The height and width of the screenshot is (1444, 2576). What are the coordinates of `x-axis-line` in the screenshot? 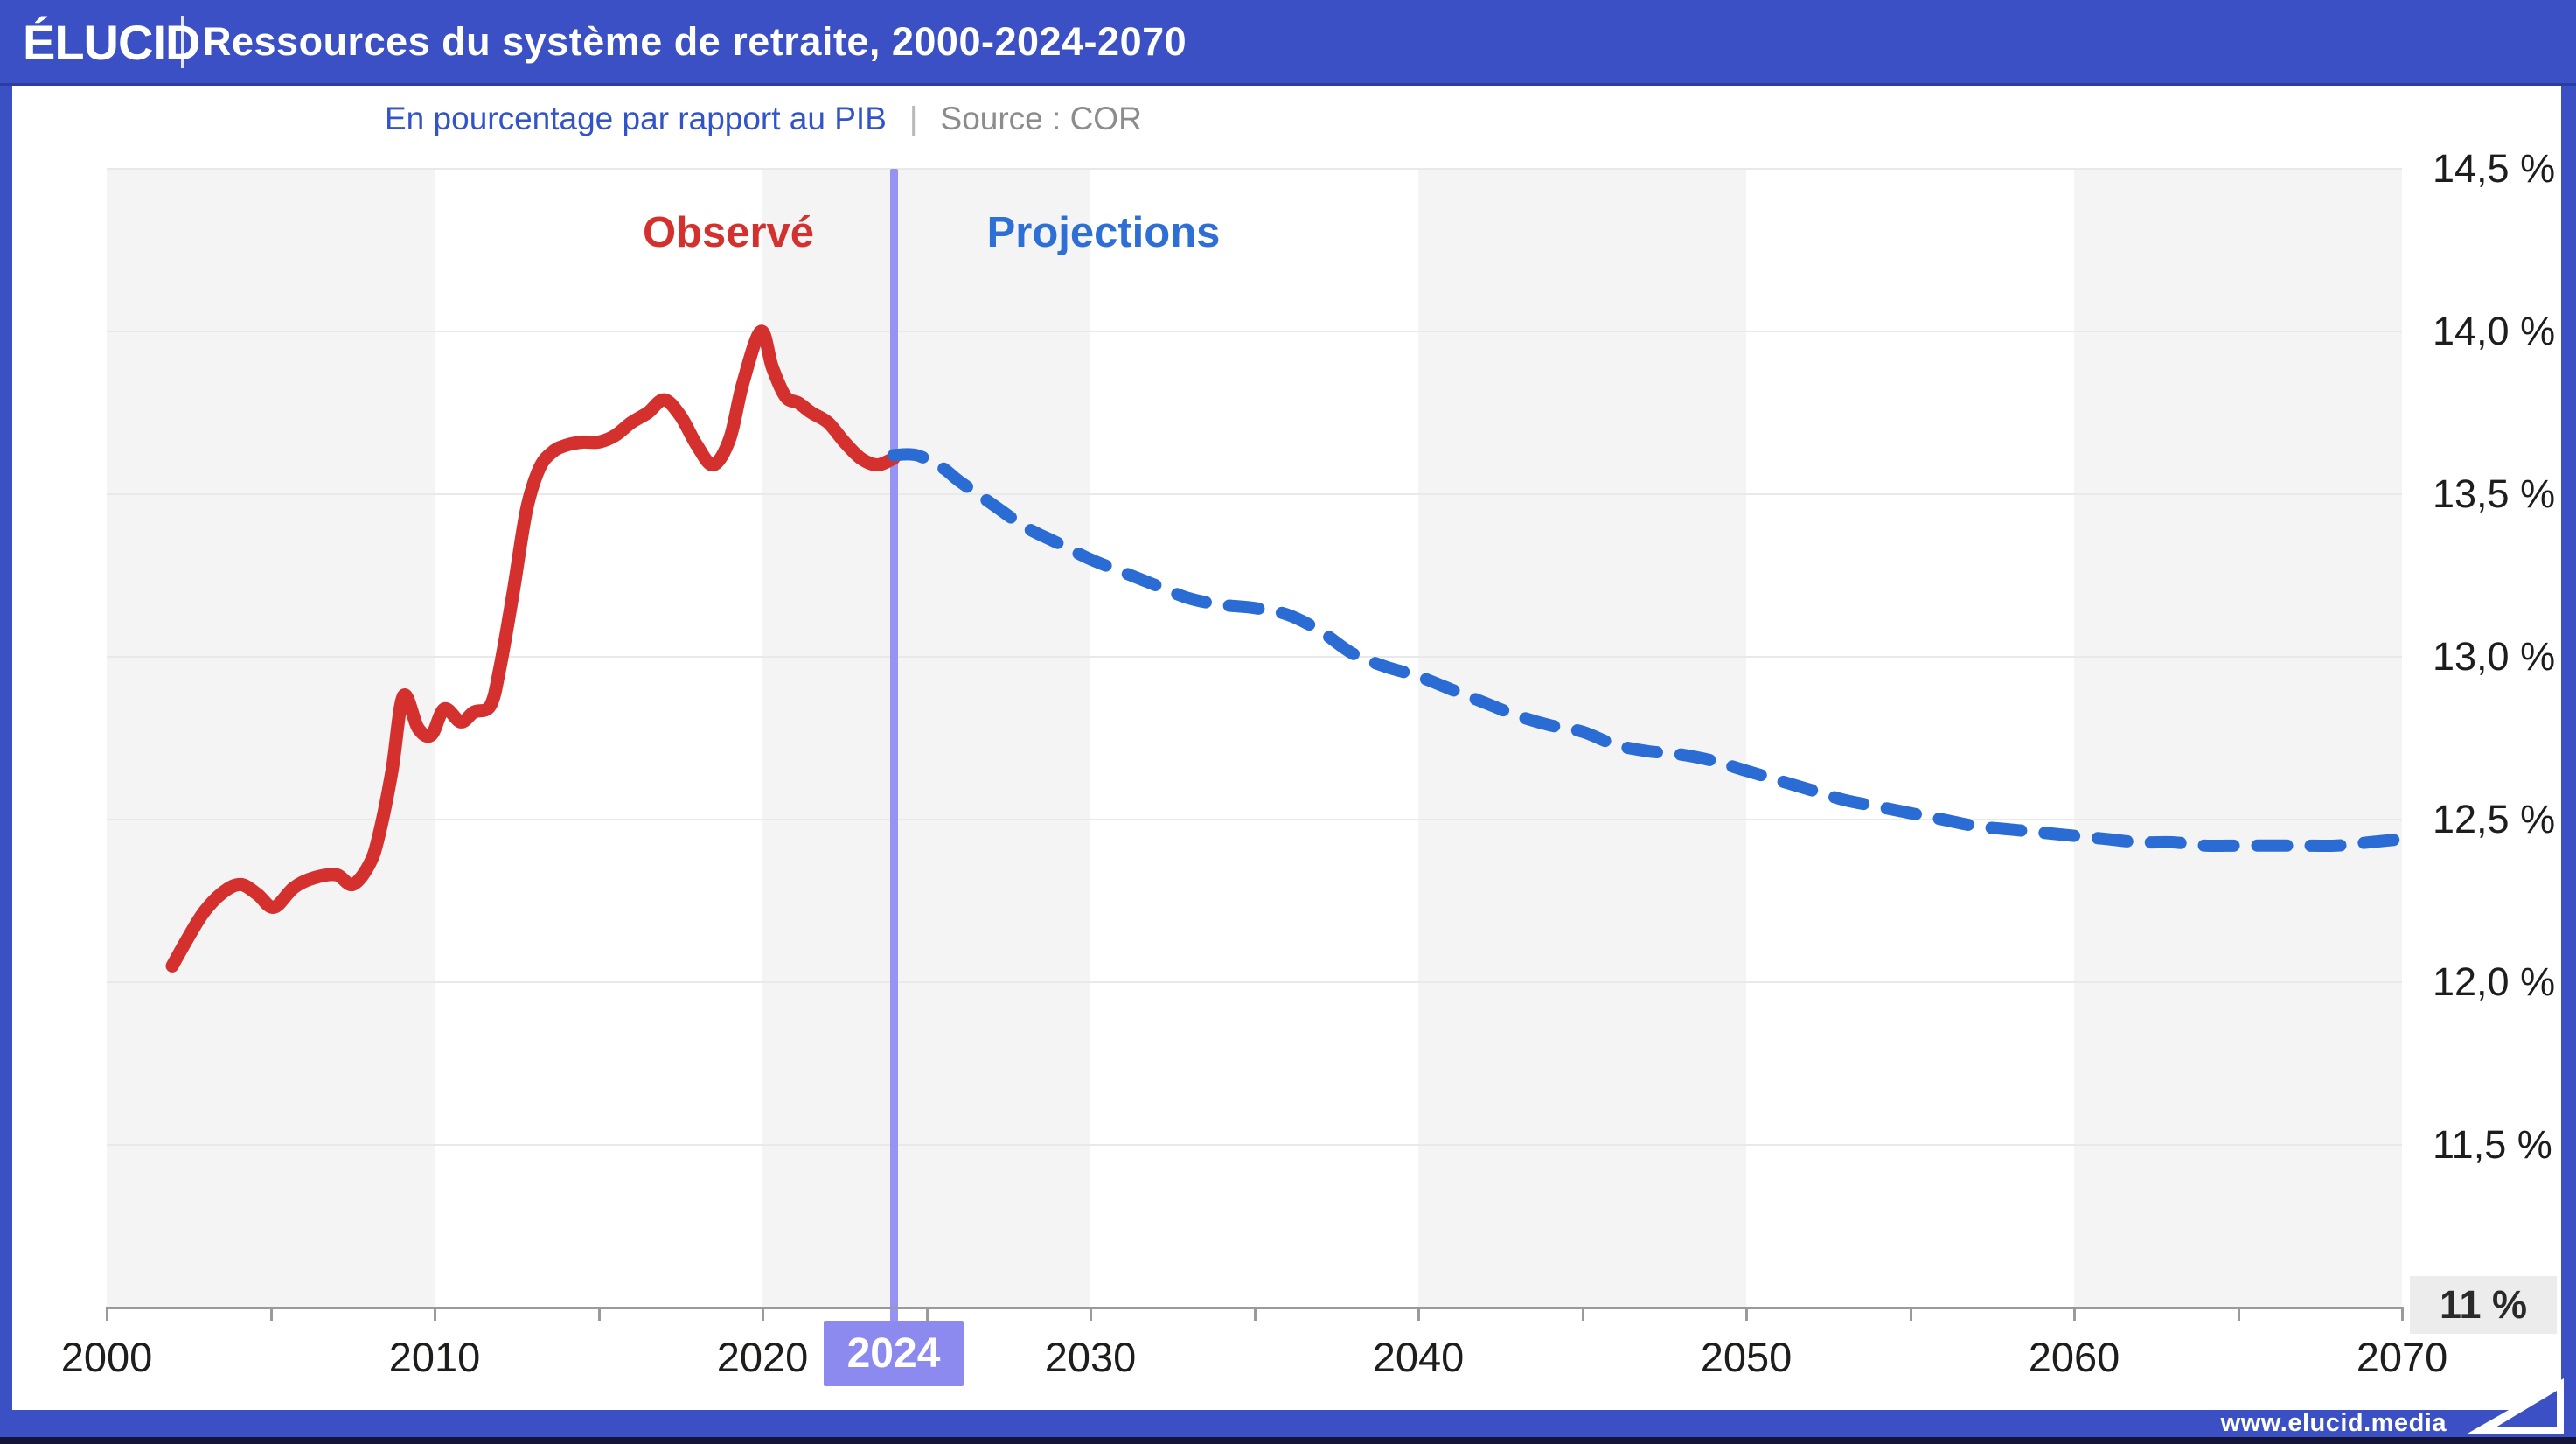 It's located at (1255, 1308).